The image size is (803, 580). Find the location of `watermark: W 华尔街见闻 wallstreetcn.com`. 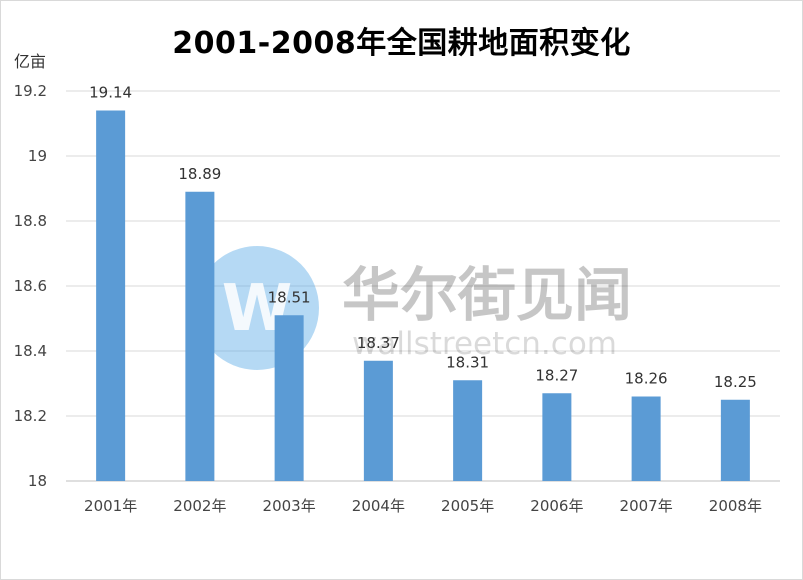

watermark: W 华尔街见闻 wallstreetcn.com is located at coordinates (413, 308).